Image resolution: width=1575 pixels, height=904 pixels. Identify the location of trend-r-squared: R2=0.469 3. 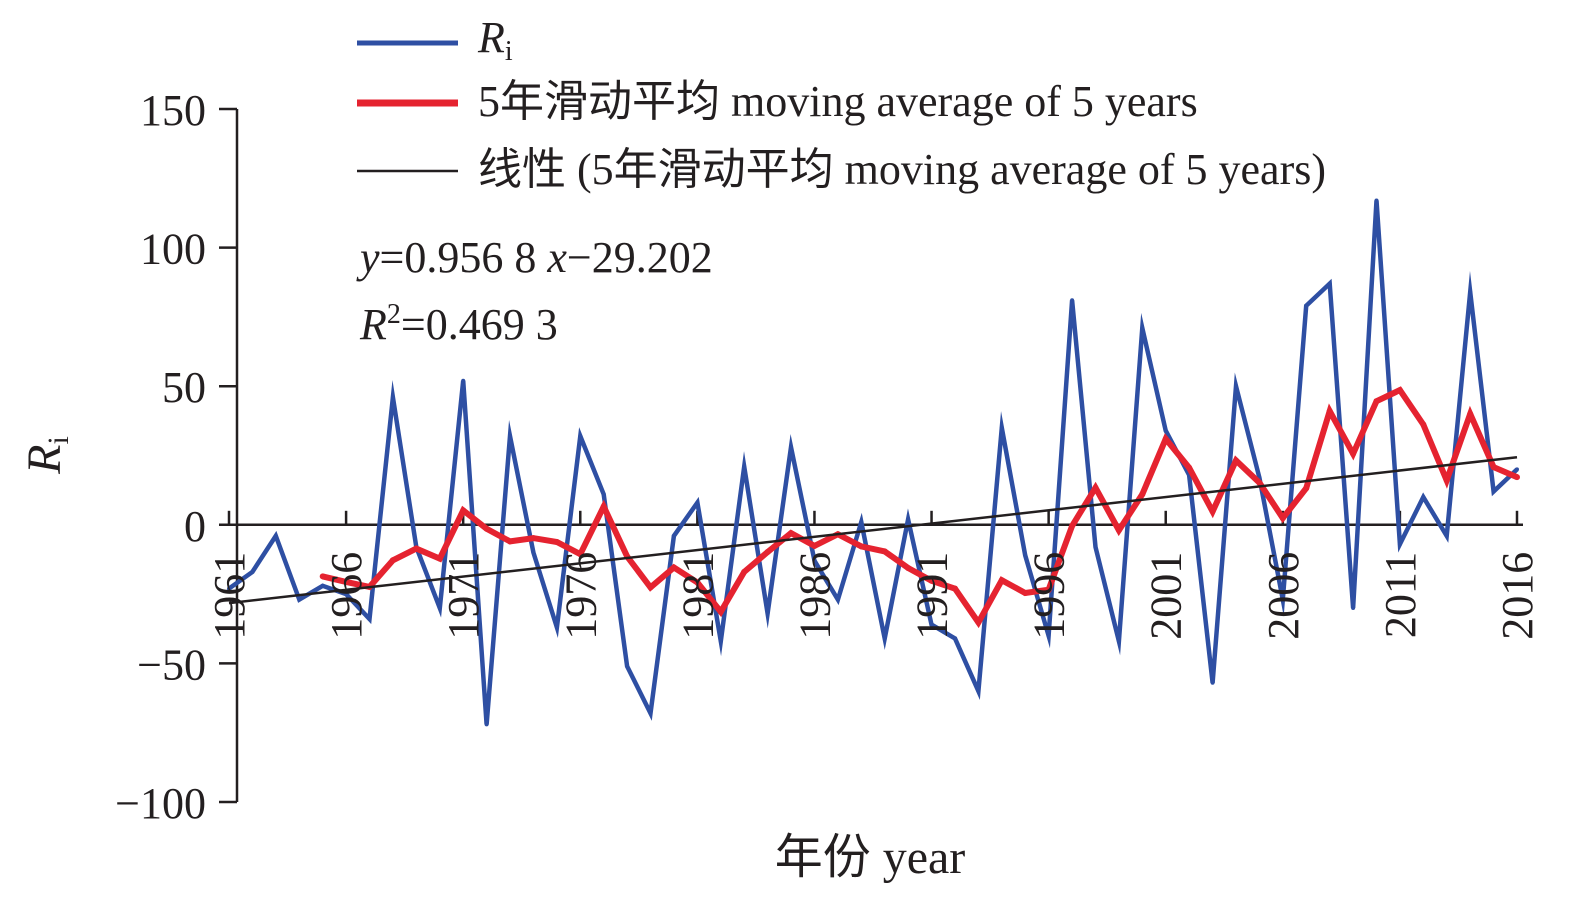
(458, 324).